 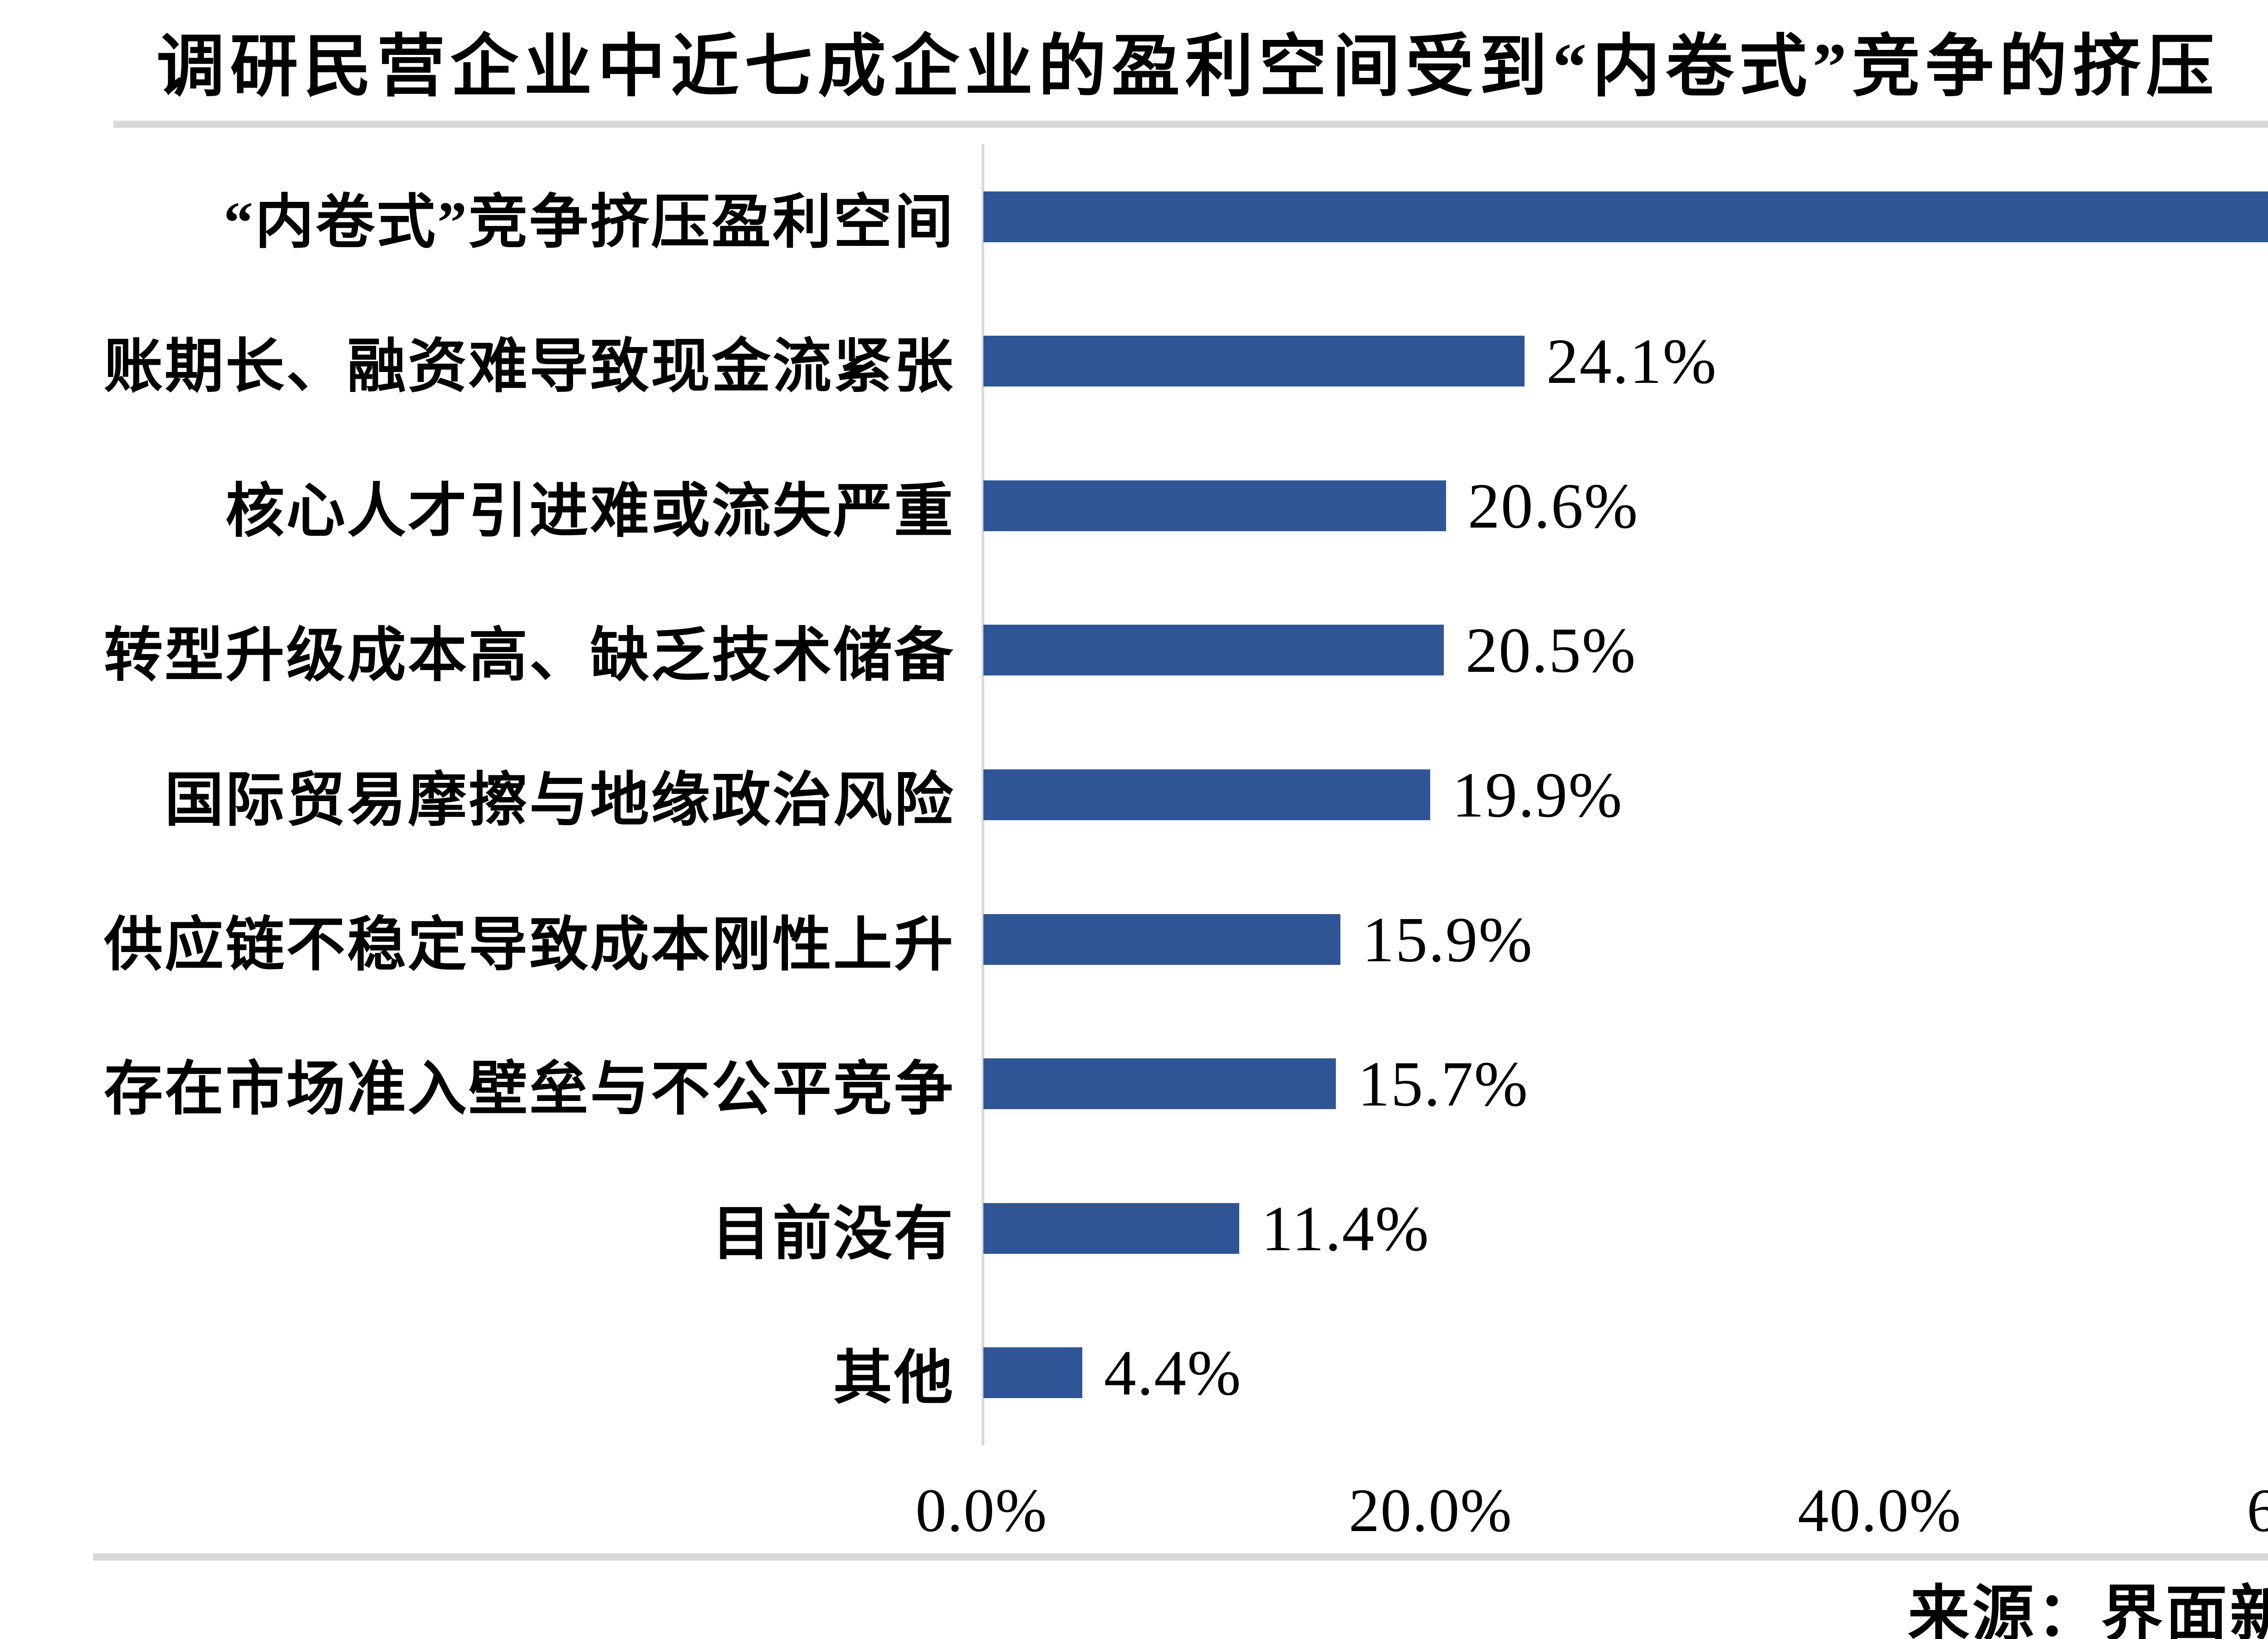 I want to click on title-divider, so click(x=1190, y=124).